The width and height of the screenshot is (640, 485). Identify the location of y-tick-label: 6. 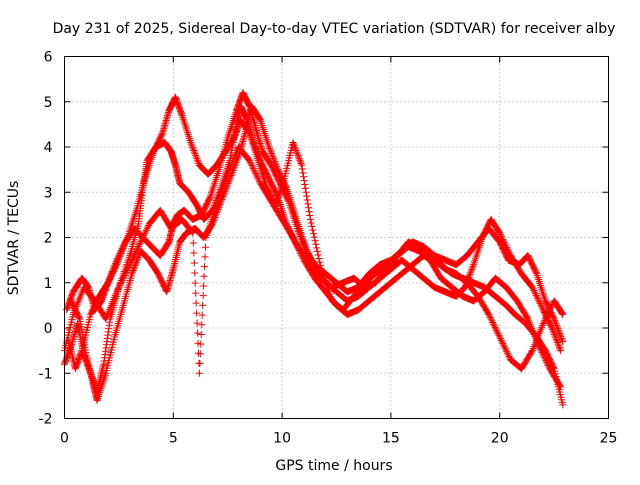
(48, 58).